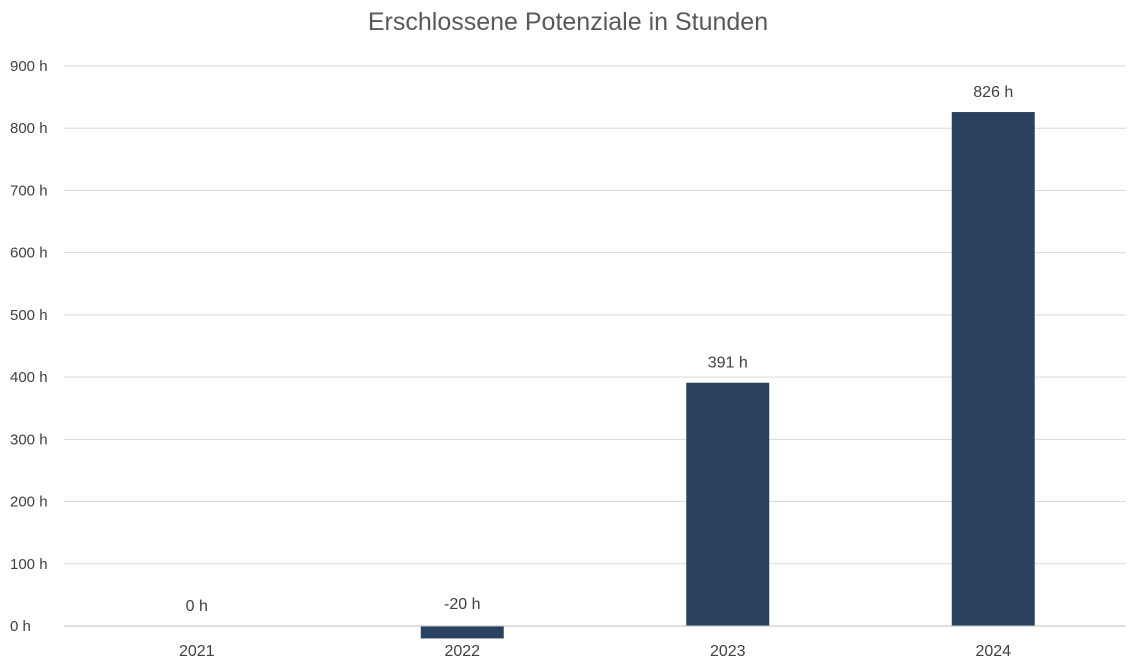  I want to click on y-tick-label: 700 h, so click(29, 190).